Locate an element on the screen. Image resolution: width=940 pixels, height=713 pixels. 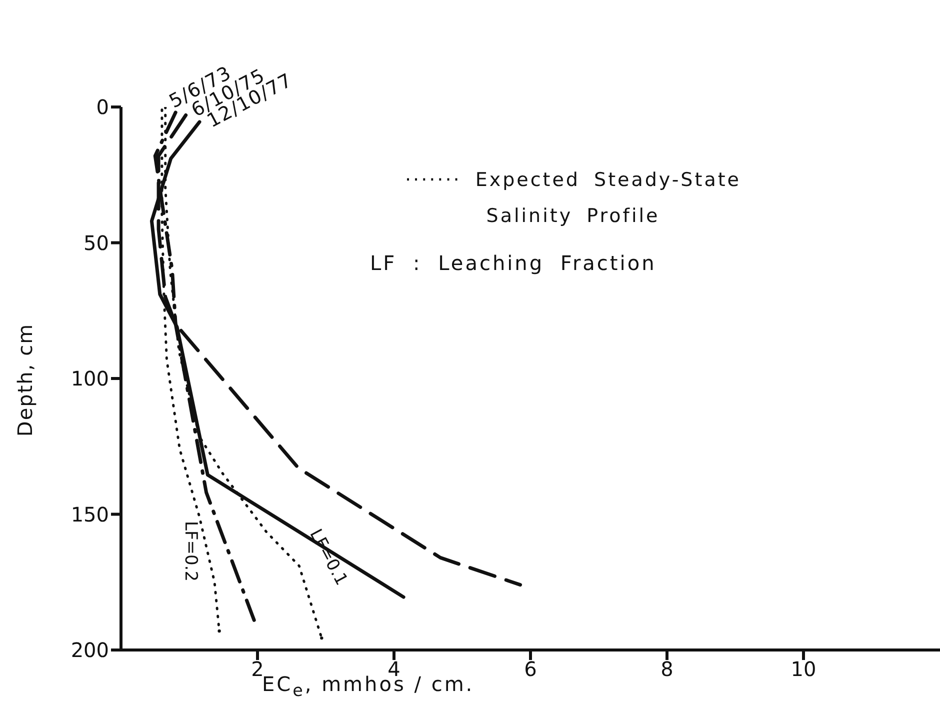
x-tick-label: 6 is located at coordinates (530, 669).